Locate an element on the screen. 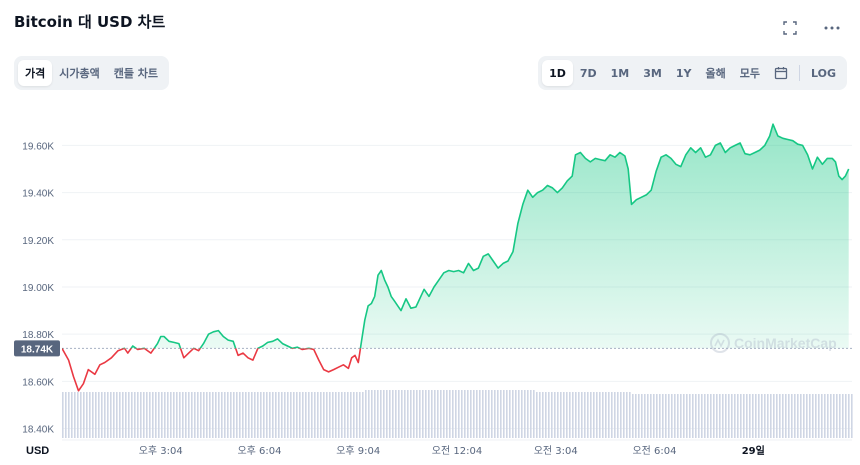  more-horizontal-icon is located at coordinates (832, 28).